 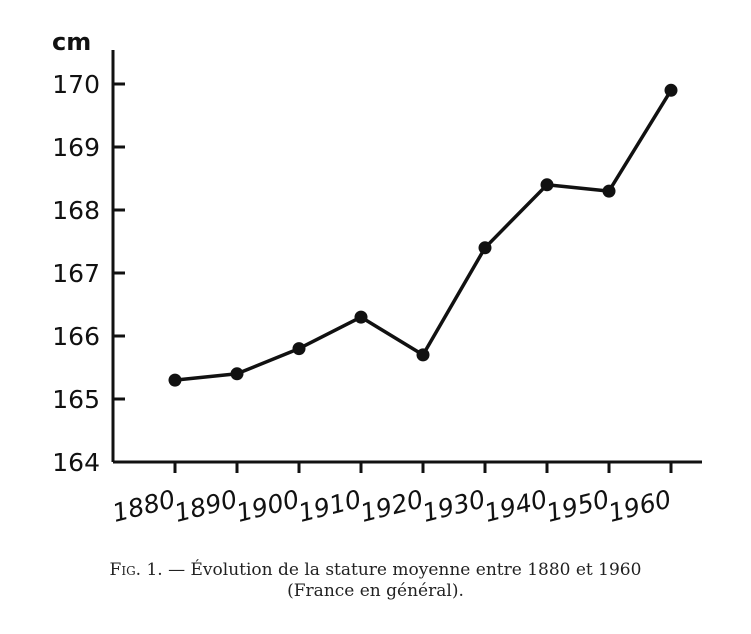 What do you see at coordinates (205, 506) in the screenshot?
I see `x-tick-label: 1890` at bounding box center [205, 506].